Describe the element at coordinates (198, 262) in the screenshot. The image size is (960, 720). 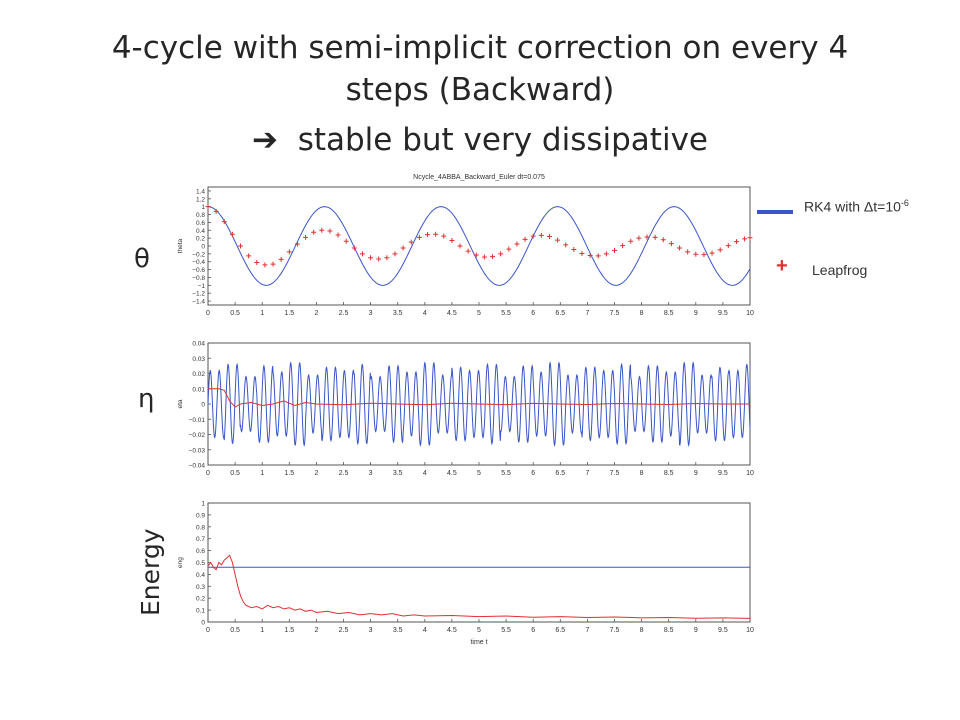
I see `y-tick-label: −0.4` at that location.